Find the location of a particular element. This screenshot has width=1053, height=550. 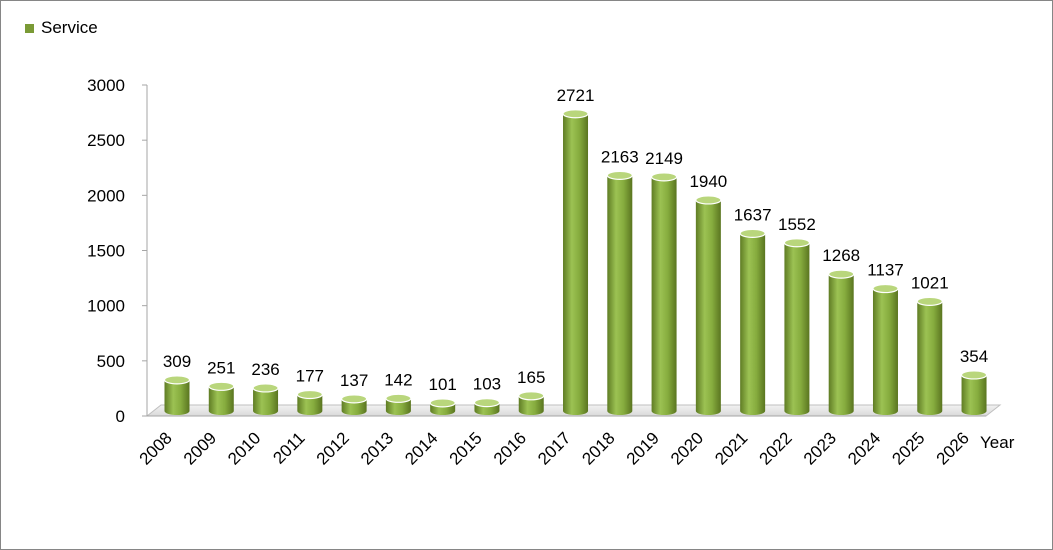

x-tick-label: 2017 is located at coordinates (554, 448).